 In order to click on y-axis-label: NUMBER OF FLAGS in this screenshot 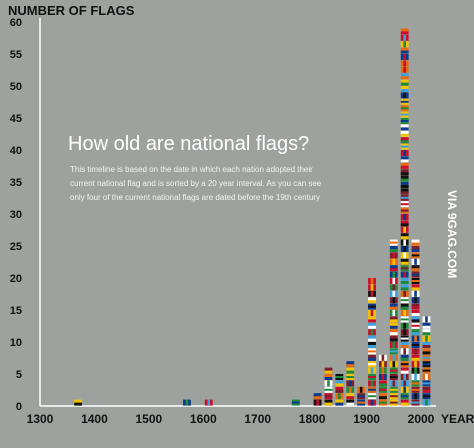, I will do `click(71, 10)`.